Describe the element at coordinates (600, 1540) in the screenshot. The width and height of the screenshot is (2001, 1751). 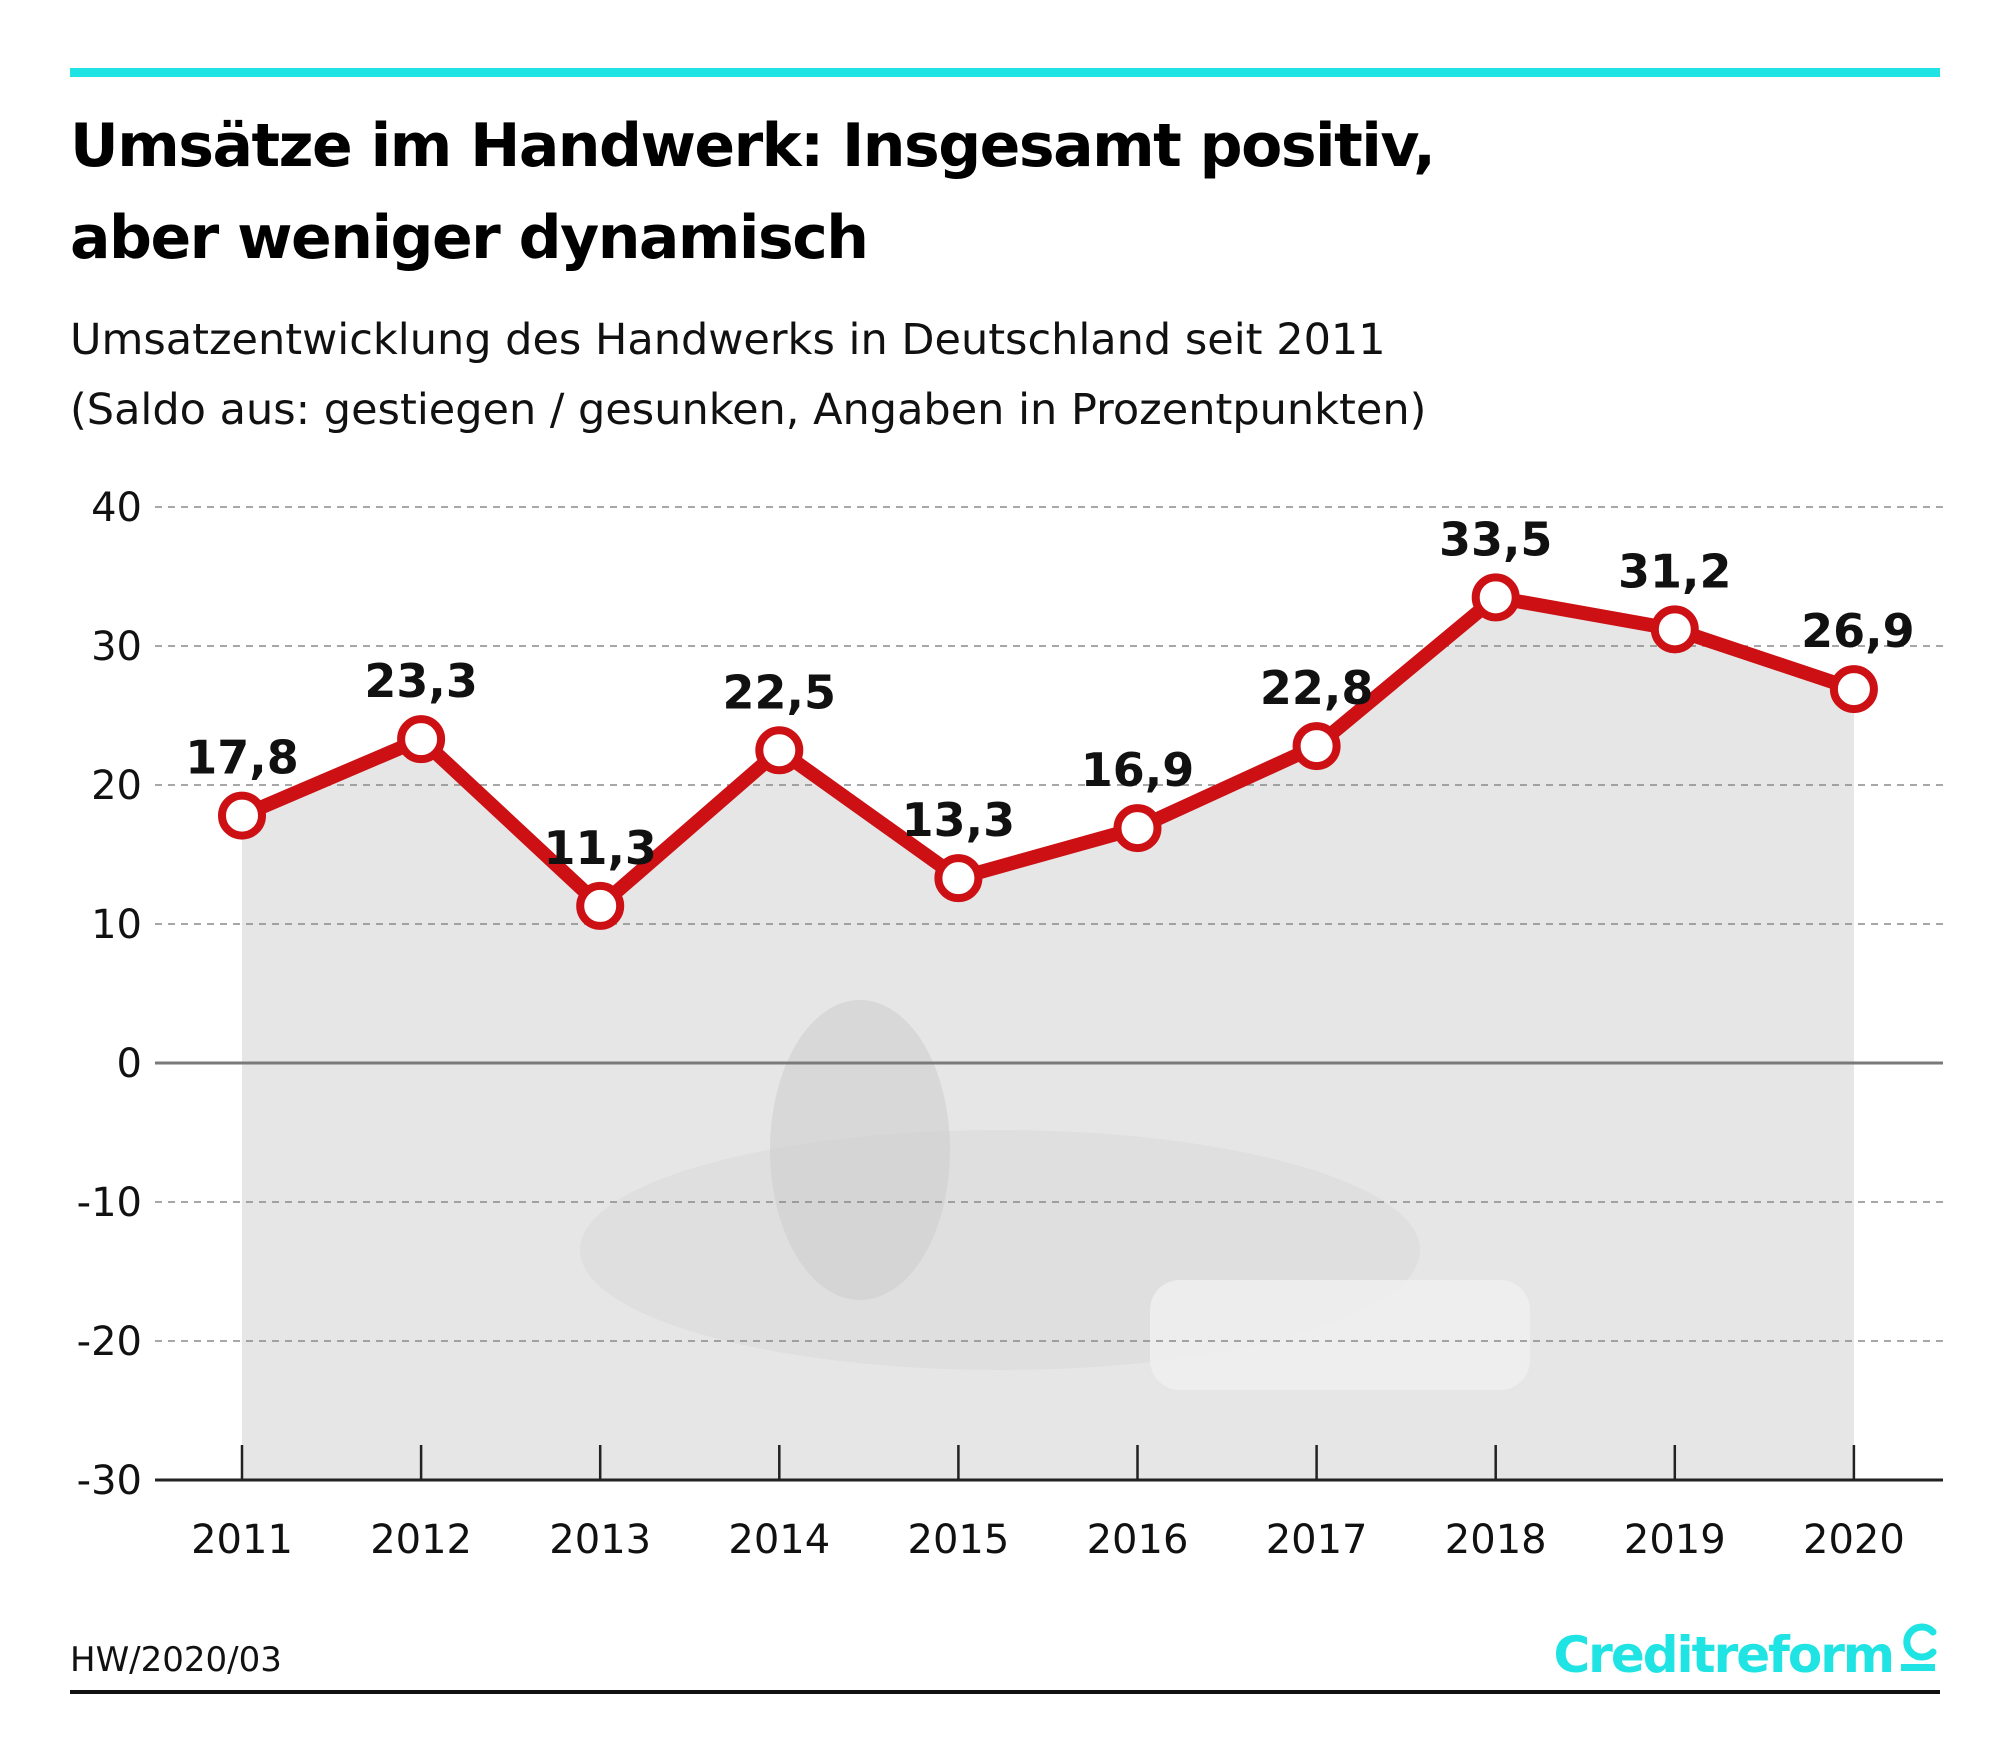
I see `x-tick-label: 2013` at that location.